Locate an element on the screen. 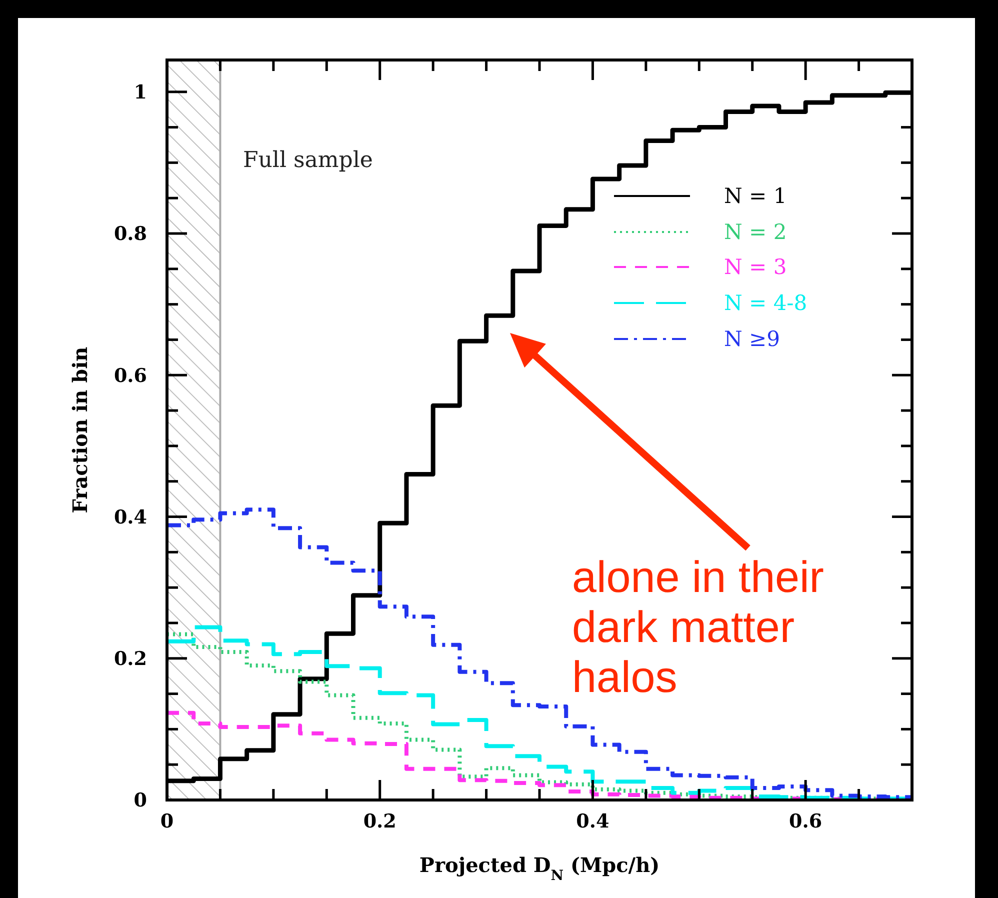 The width and height of the screenshot is (998, 898). legend-label: N = 3 is located at coordinates (755, 267).